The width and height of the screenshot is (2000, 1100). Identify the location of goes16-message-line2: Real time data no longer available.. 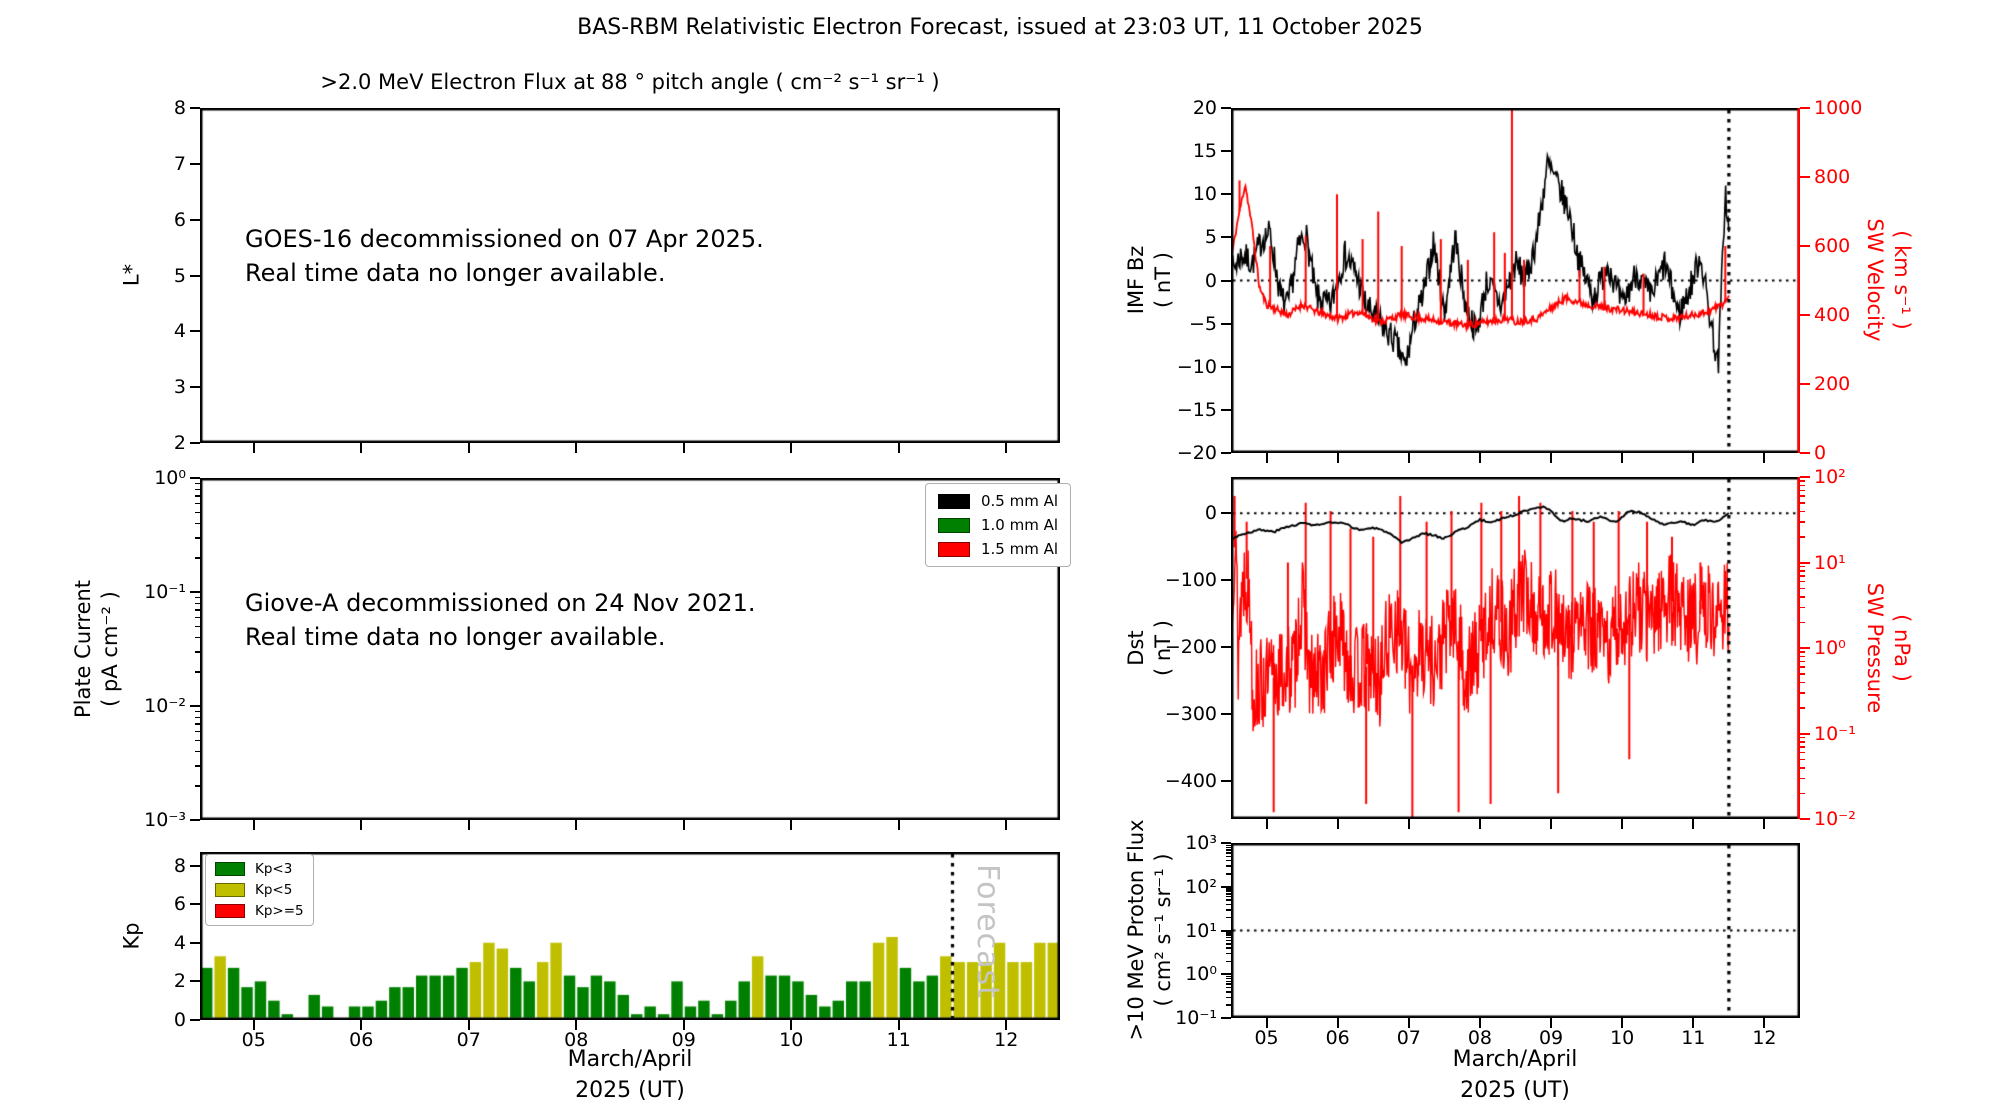
(455, 273).